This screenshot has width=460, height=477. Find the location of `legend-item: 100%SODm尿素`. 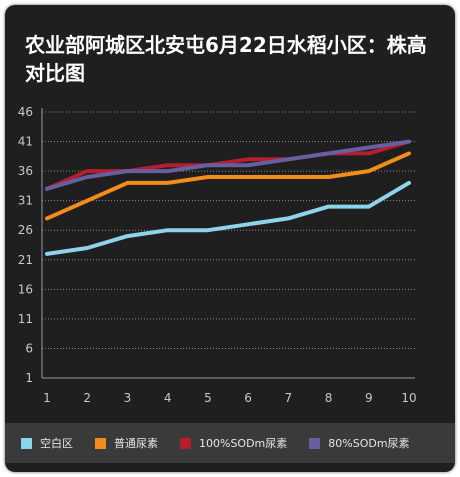

legend-item: 100%SODm尿素 is located at coordinates (233, 443).